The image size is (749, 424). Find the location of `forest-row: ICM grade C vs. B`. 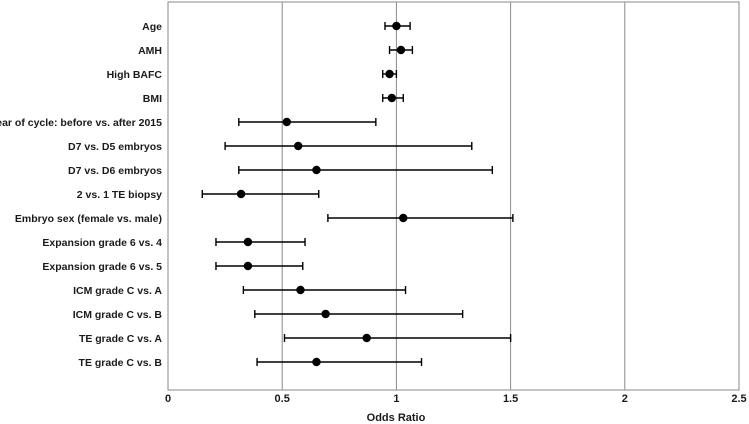

forest-row: ICM grade C vs. B is located at coordinates (268, 315).